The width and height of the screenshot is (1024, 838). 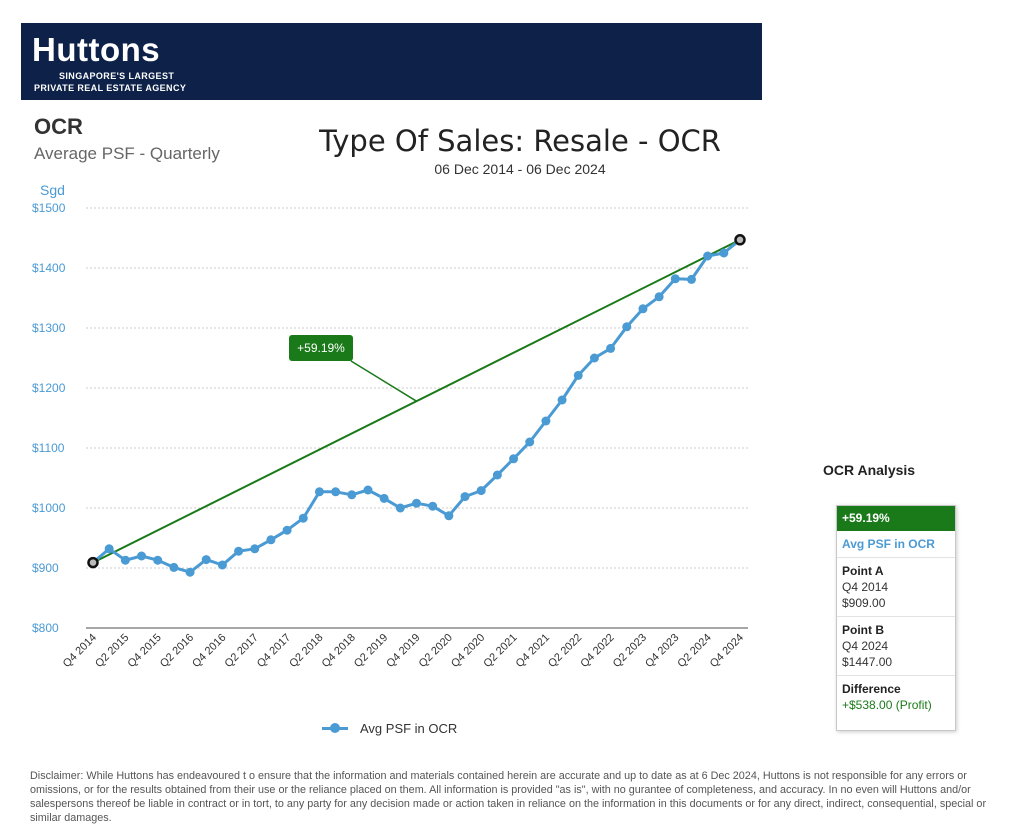 I want to click on x-tick-label: Q2 2015, so click(x=112, y=651).